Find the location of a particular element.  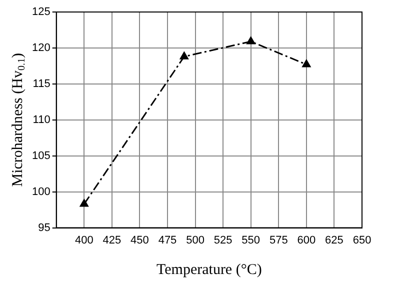

y-tick-label: 105 is located at coordinates (41, 156).